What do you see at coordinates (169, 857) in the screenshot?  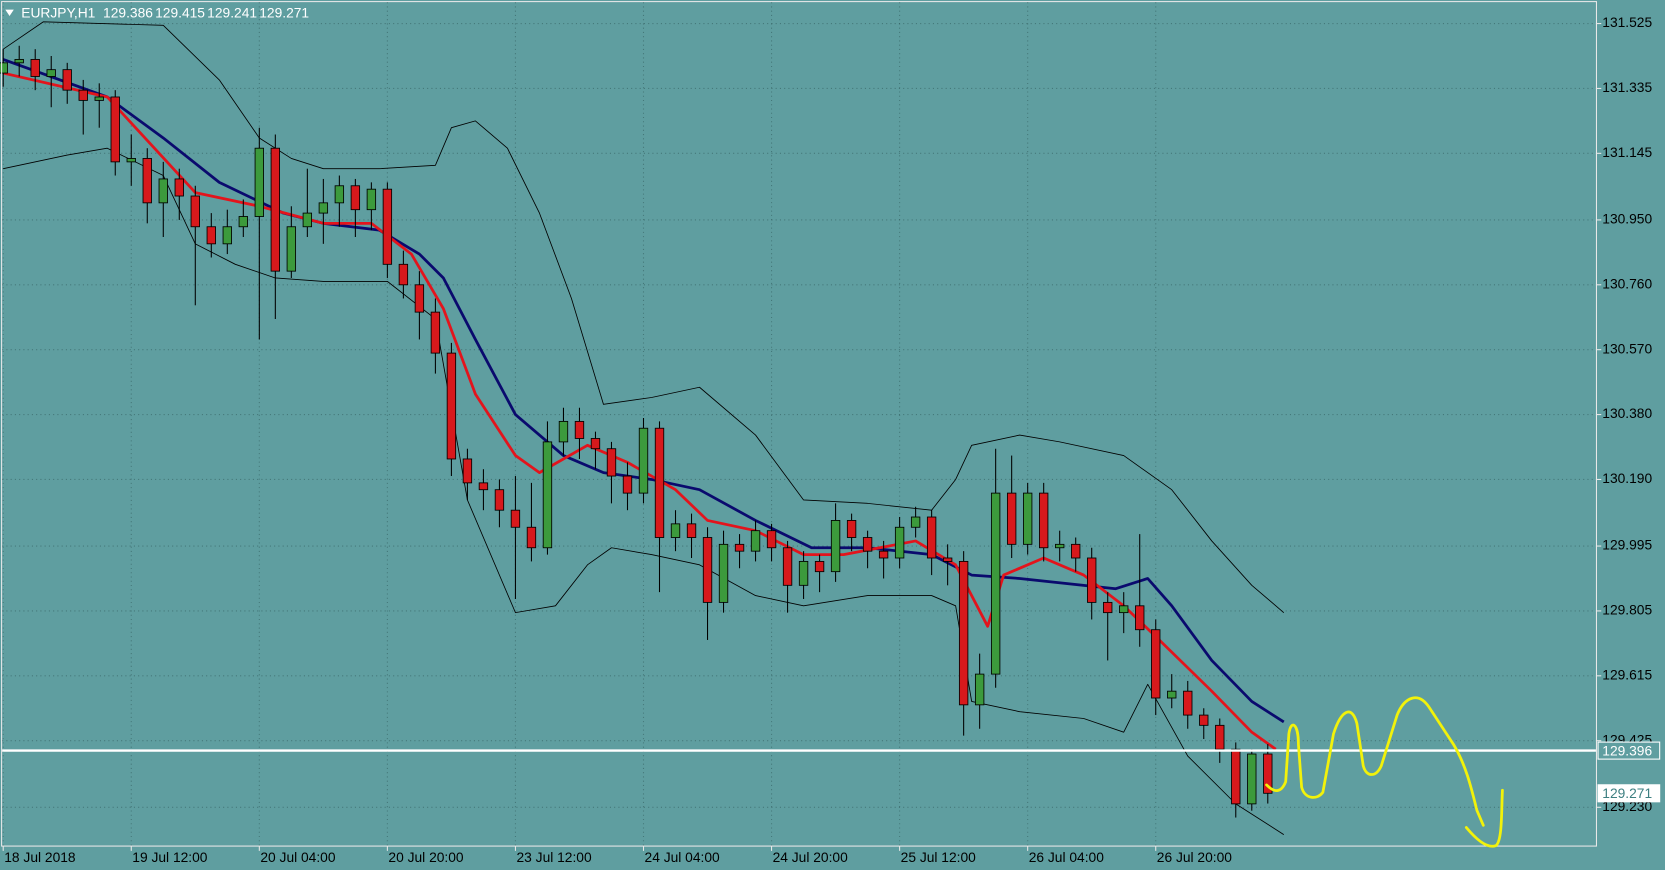 I see `x-tick-label: 19 Jul 12:00` at bounding box center [169, 857].